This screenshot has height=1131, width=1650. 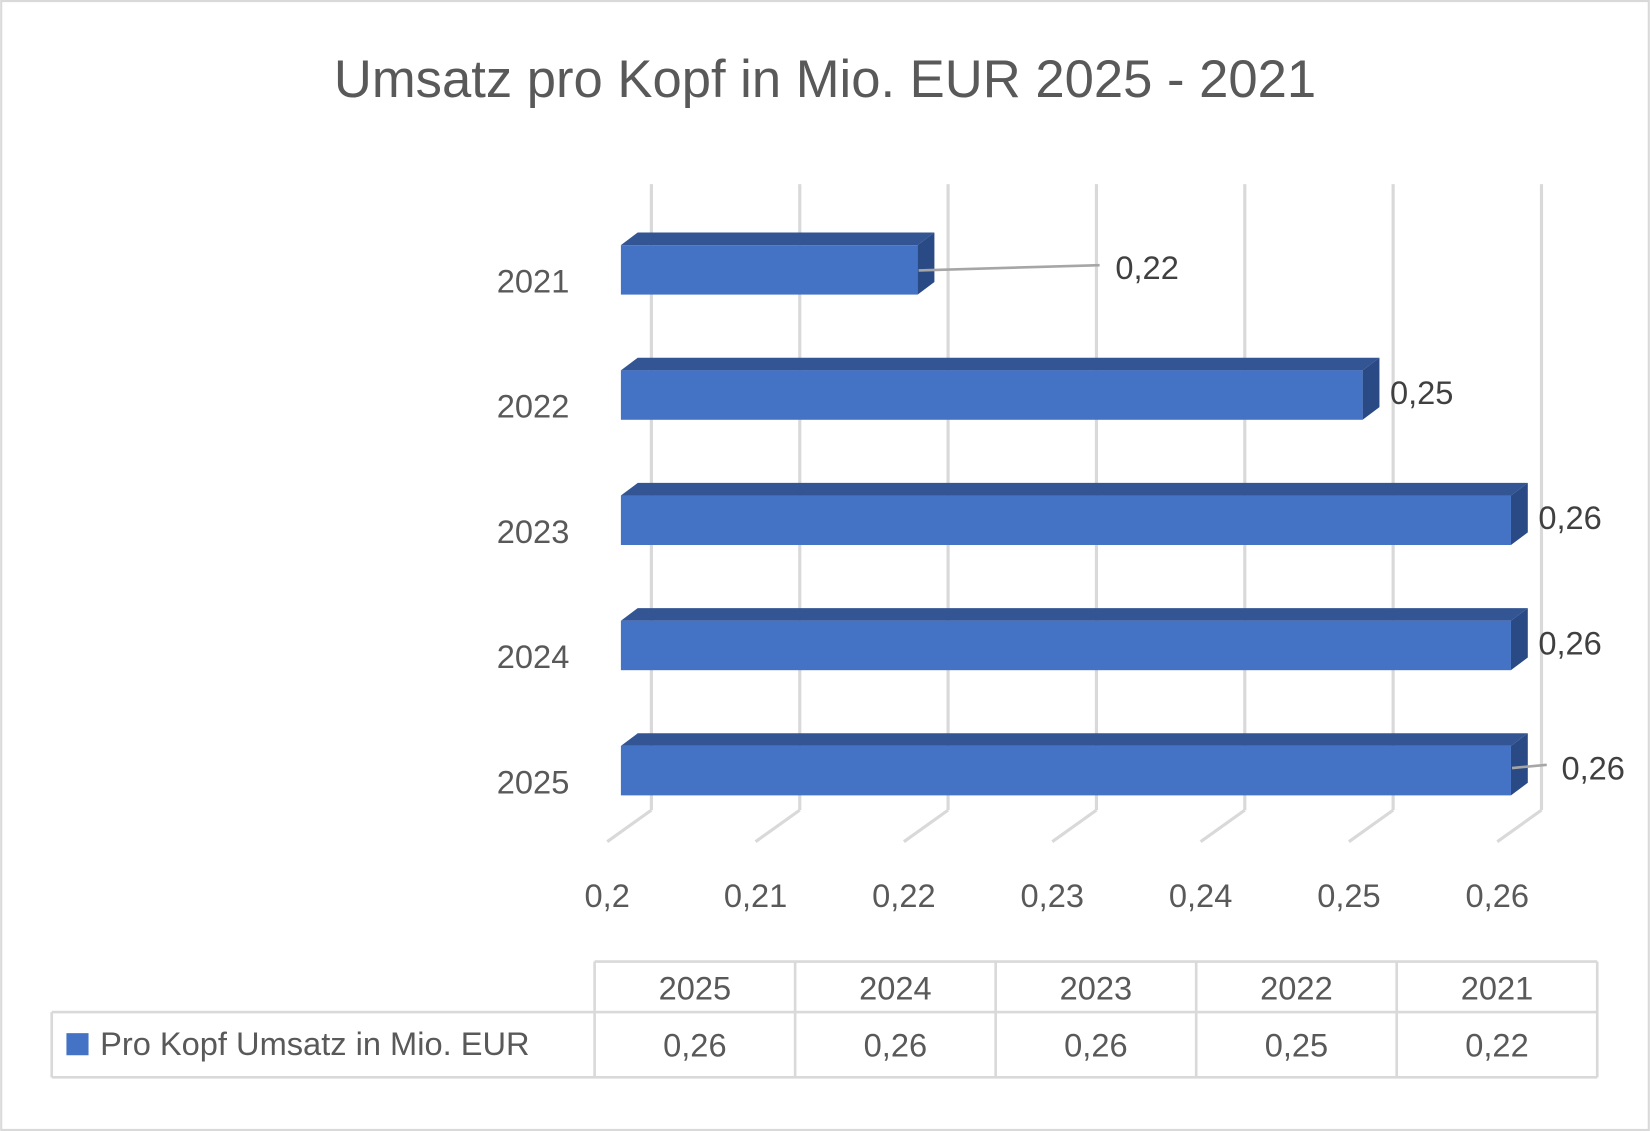 What do you see at coordinates (1296, 987) in the screenshot?
I see `table-header: 2022` at bounding box center [1296, 987].